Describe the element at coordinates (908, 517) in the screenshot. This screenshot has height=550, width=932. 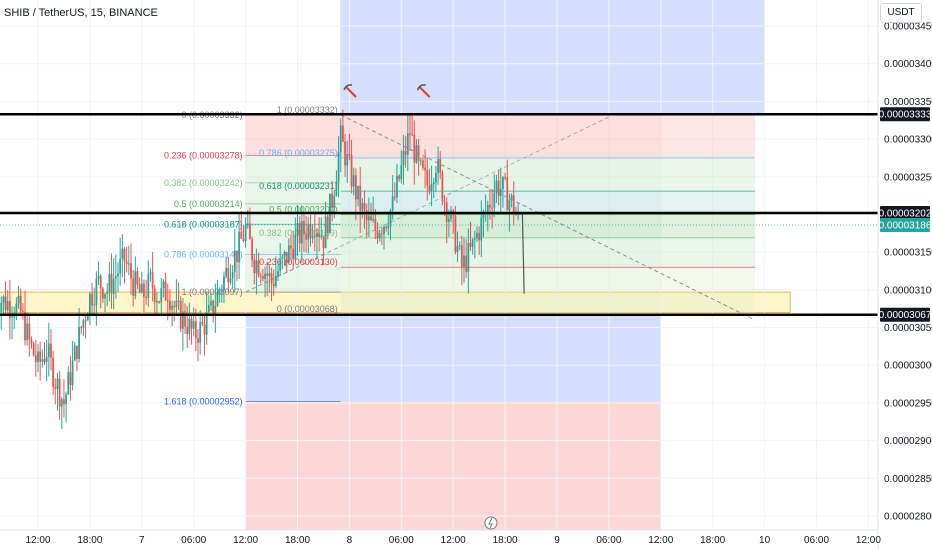
I see `price-tick-label: 0.00002800` at that location.